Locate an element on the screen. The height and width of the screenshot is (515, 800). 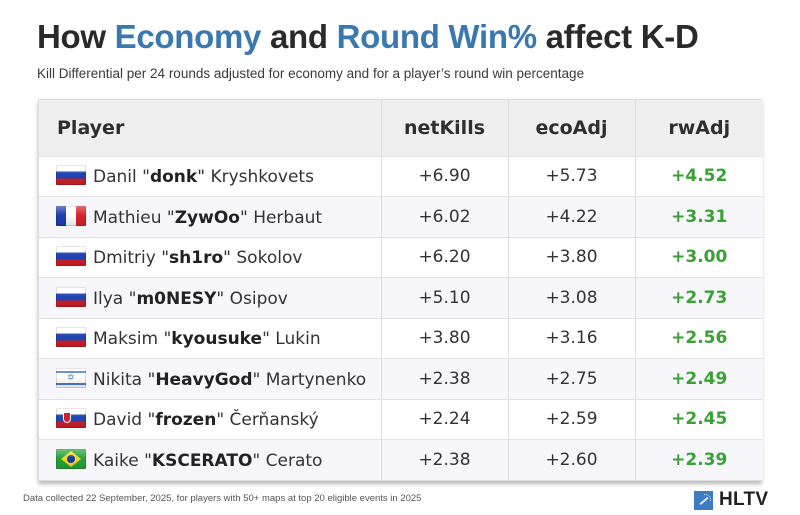
rwadj-cell: +2.45 is located at coordinates (699, 419).